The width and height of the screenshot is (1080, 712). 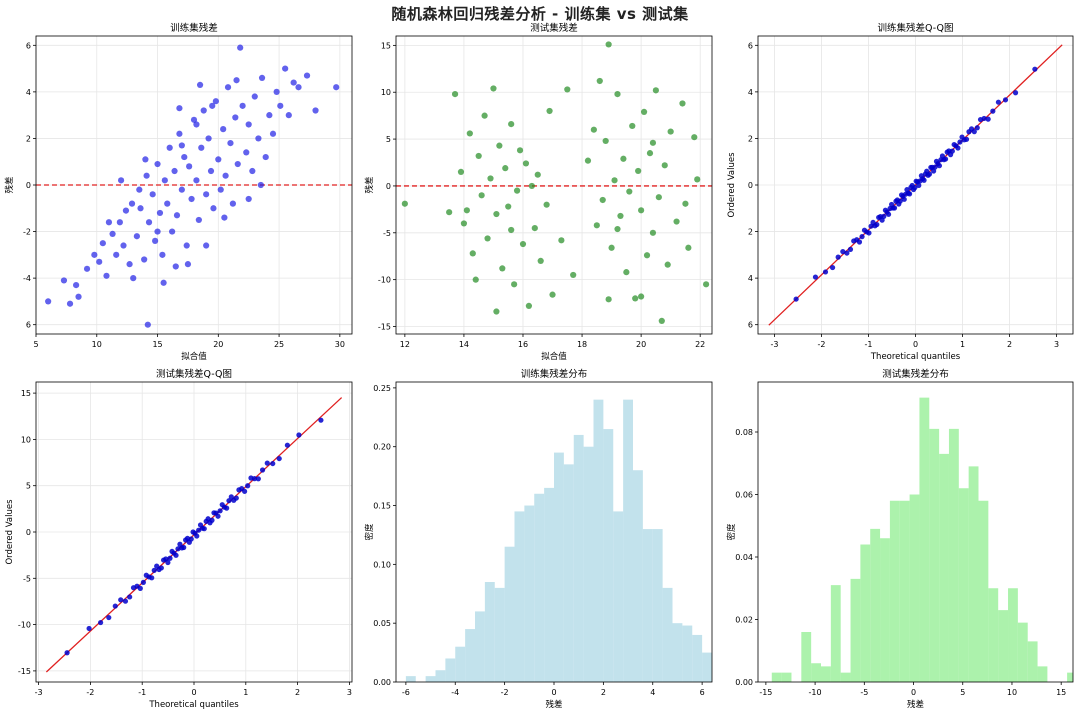 I want to click on x-tick-label: 5, so click(x=962, y=692).